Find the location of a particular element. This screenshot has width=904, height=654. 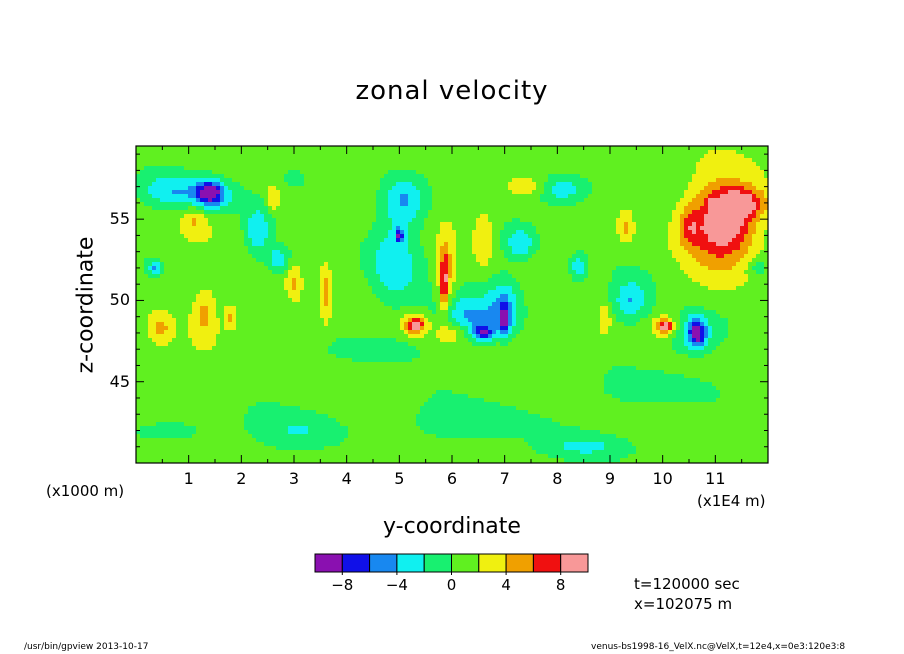

y-tick-label: 50 is located at coordinates (119, 300).